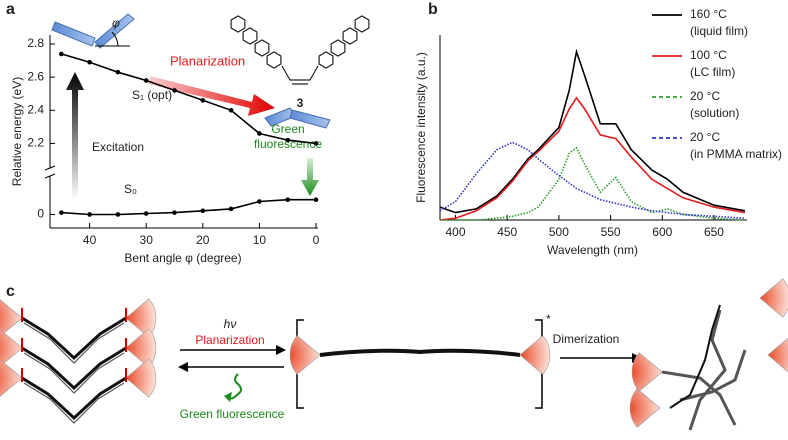  I want to click on y-tick-label: 2.8, so click(35, 43).